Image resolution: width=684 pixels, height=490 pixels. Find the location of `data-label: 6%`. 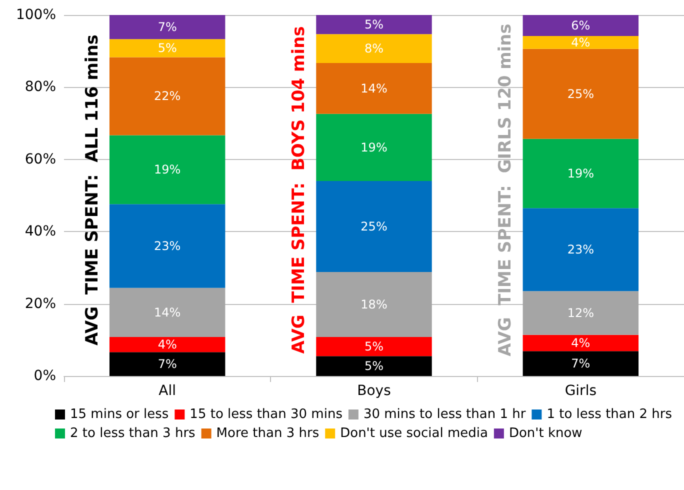

data-label: 6% is located at coordinates (580, 25).